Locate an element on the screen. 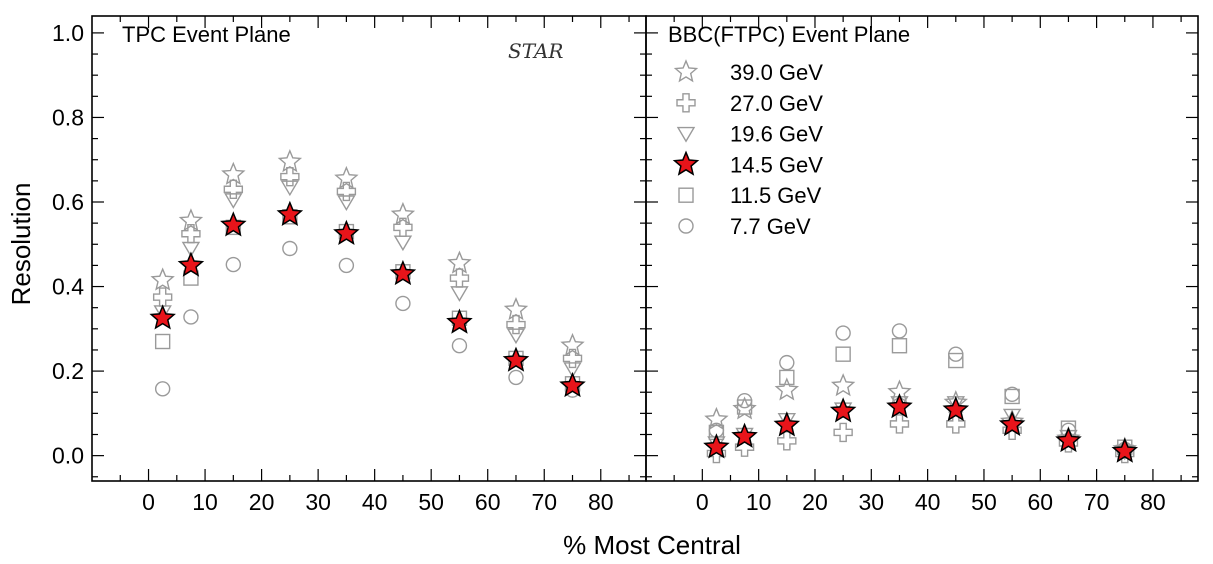  legend-entry: 11.5 GeV is located at coordinates (750, 195).